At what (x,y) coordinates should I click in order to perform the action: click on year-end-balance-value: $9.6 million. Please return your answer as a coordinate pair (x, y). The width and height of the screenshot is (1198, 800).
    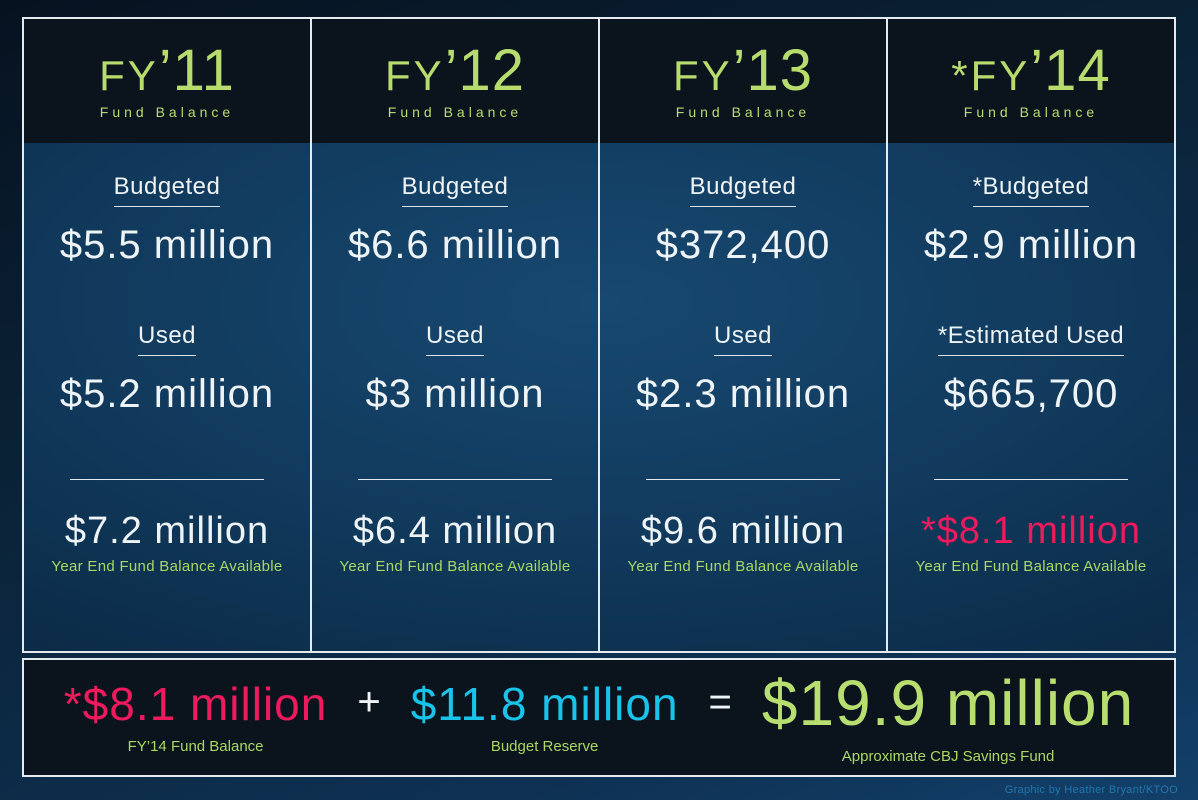
    Looking at the image, I should click on (743, 531).